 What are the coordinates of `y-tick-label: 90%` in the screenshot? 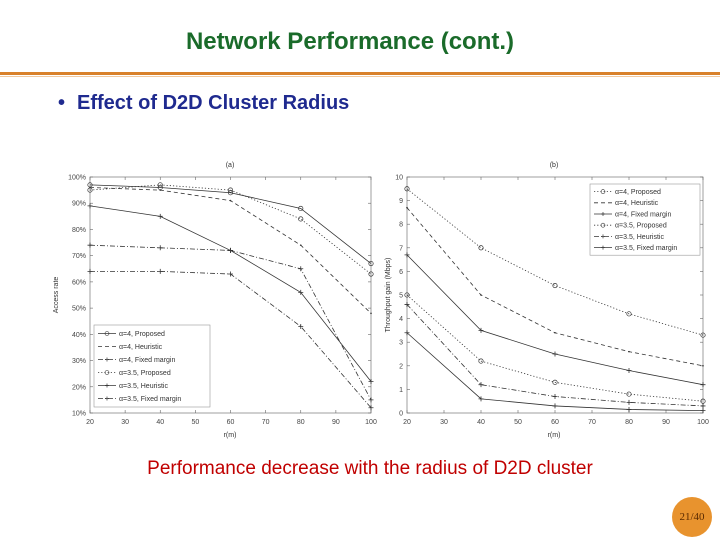 It's located at (79, 204).